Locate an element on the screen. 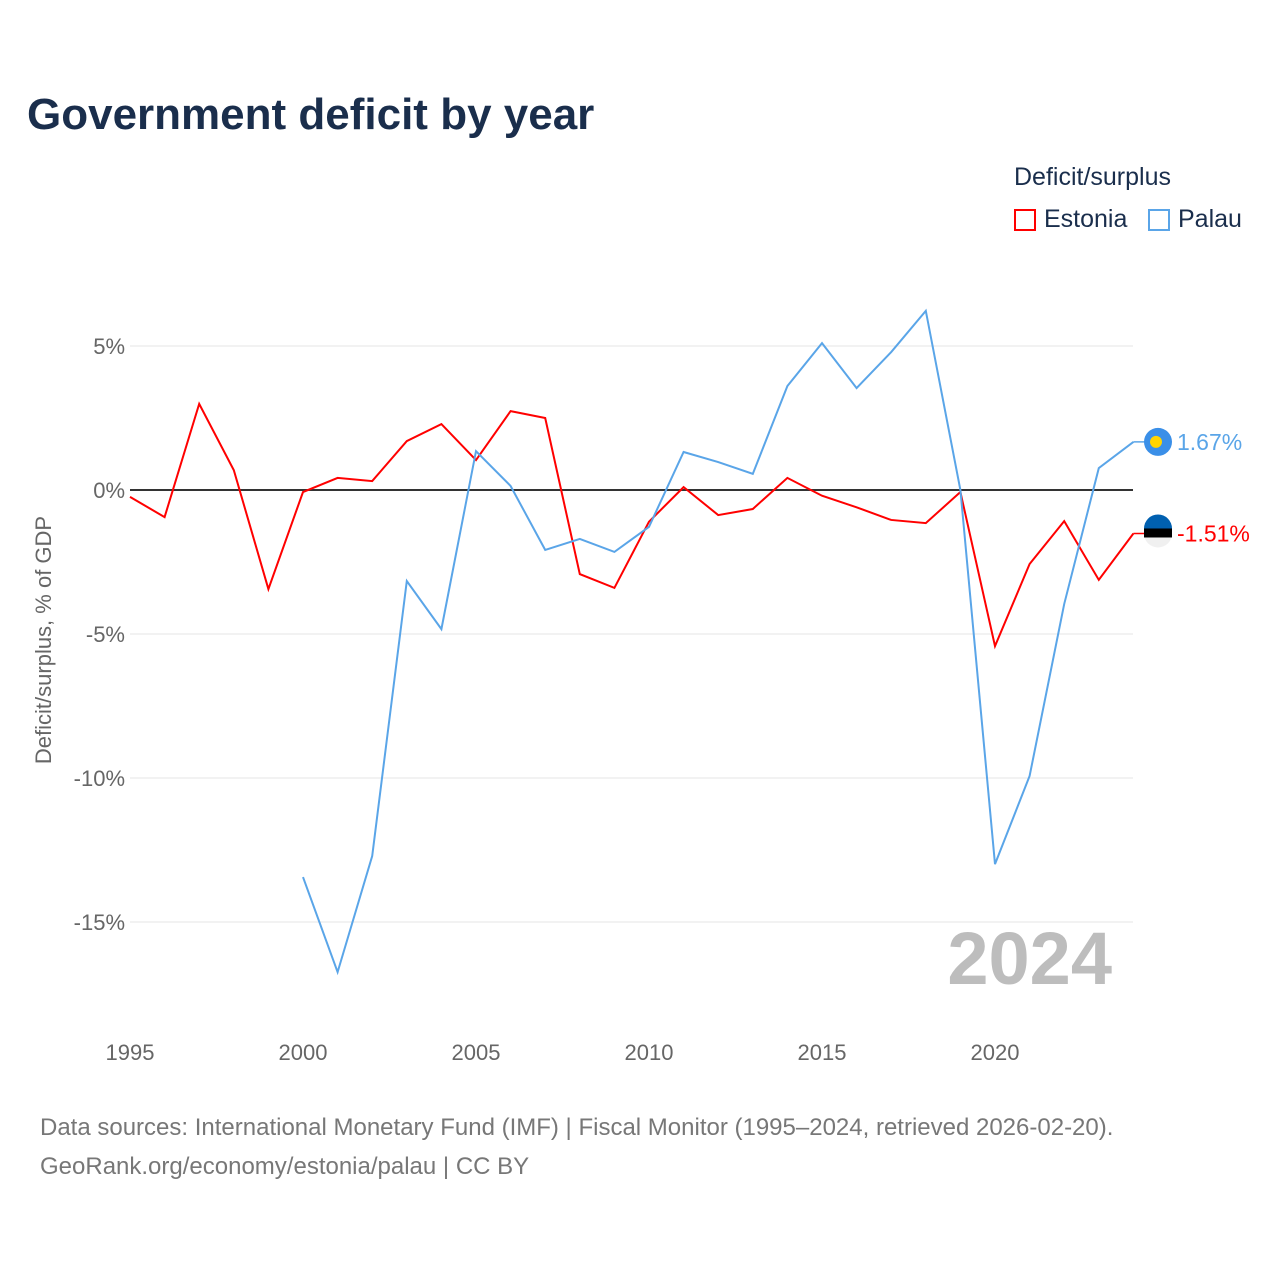 The image size is (1280, 1280). x-tick-label: 1995 is located at coordinates (130, 1052).